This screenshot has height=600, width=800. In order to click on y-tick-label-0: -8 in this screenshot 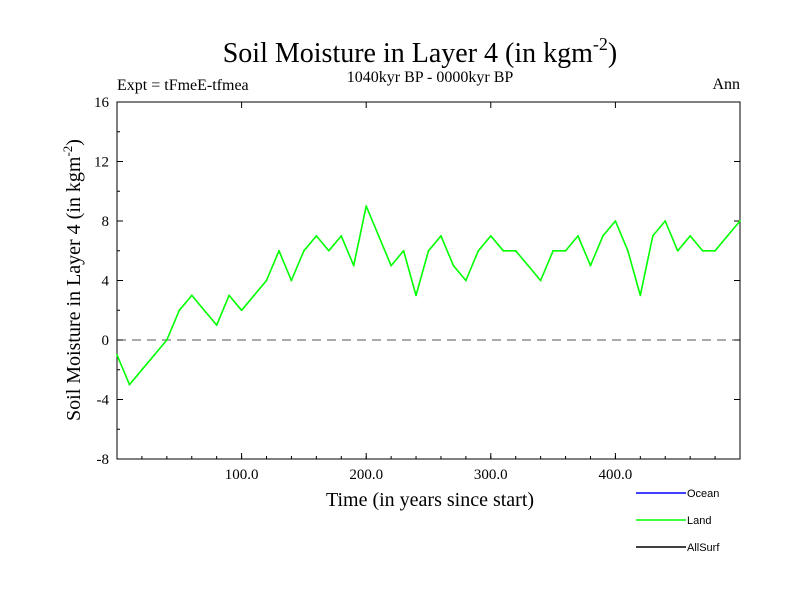, I will do `click(103, 460)`.